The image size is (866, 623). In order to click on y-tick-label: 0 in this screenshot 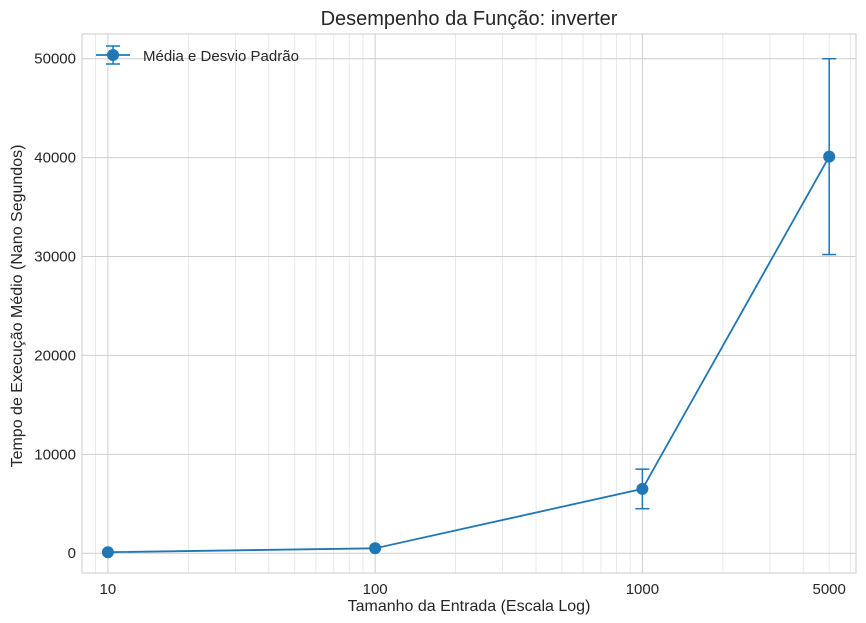, I will do `click(72, 553)`.